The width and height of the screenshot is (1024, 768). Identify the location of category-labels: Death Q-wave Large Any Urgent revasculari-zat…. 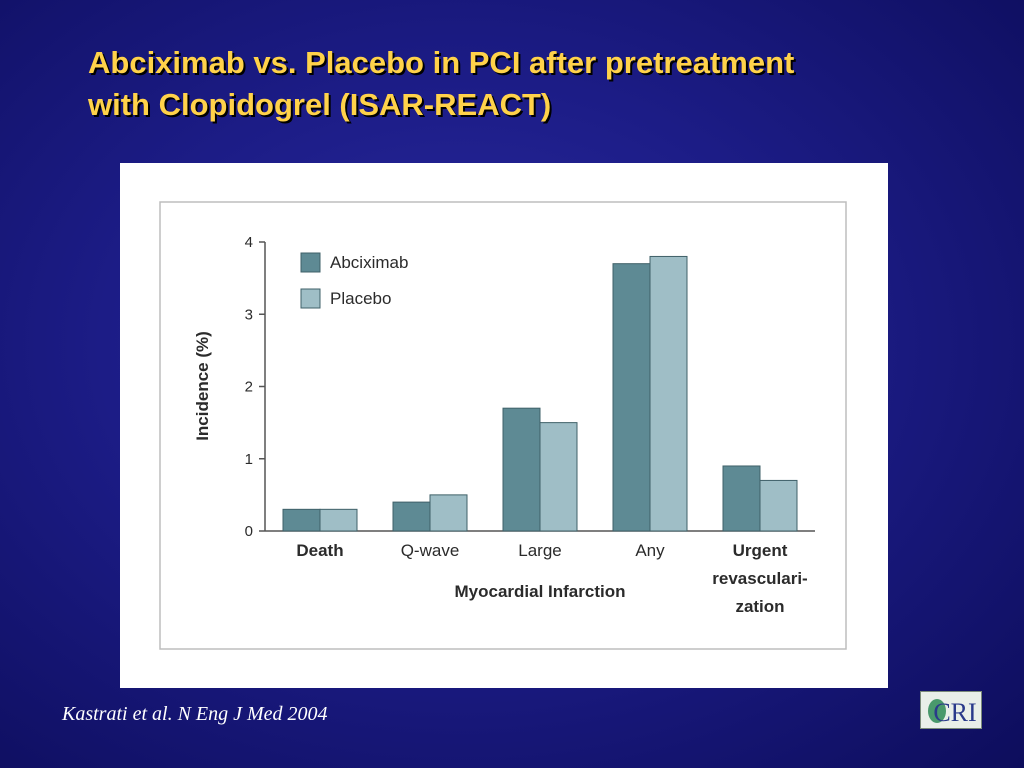
(551, 578).